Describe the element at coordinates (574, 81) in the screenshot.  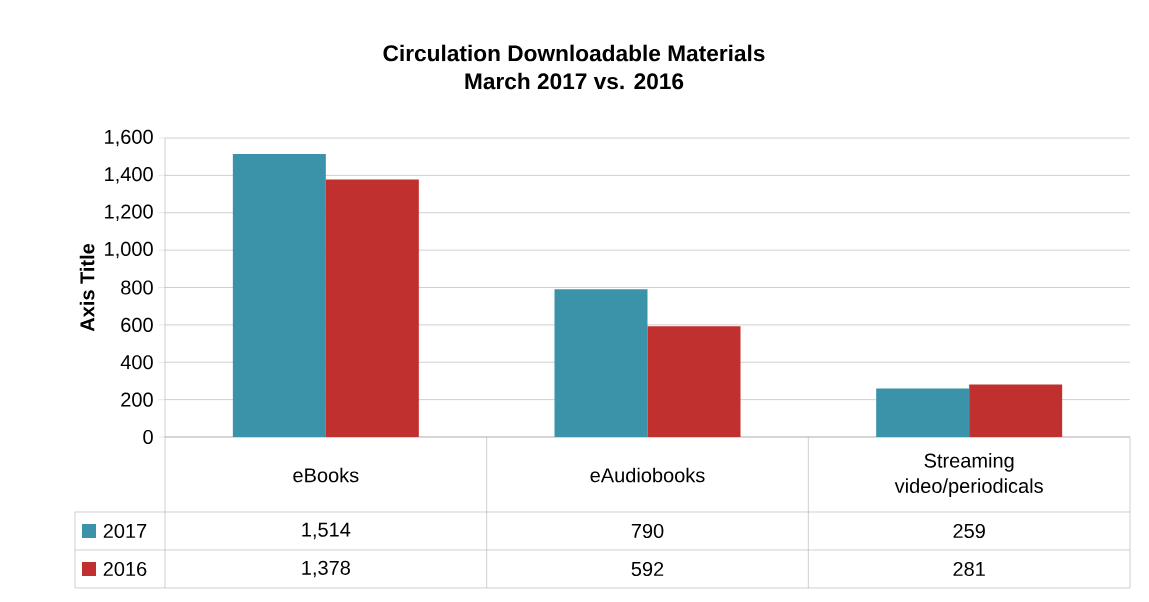
I see `chart-subtitle: March 2017 vs. 2016` at that location.